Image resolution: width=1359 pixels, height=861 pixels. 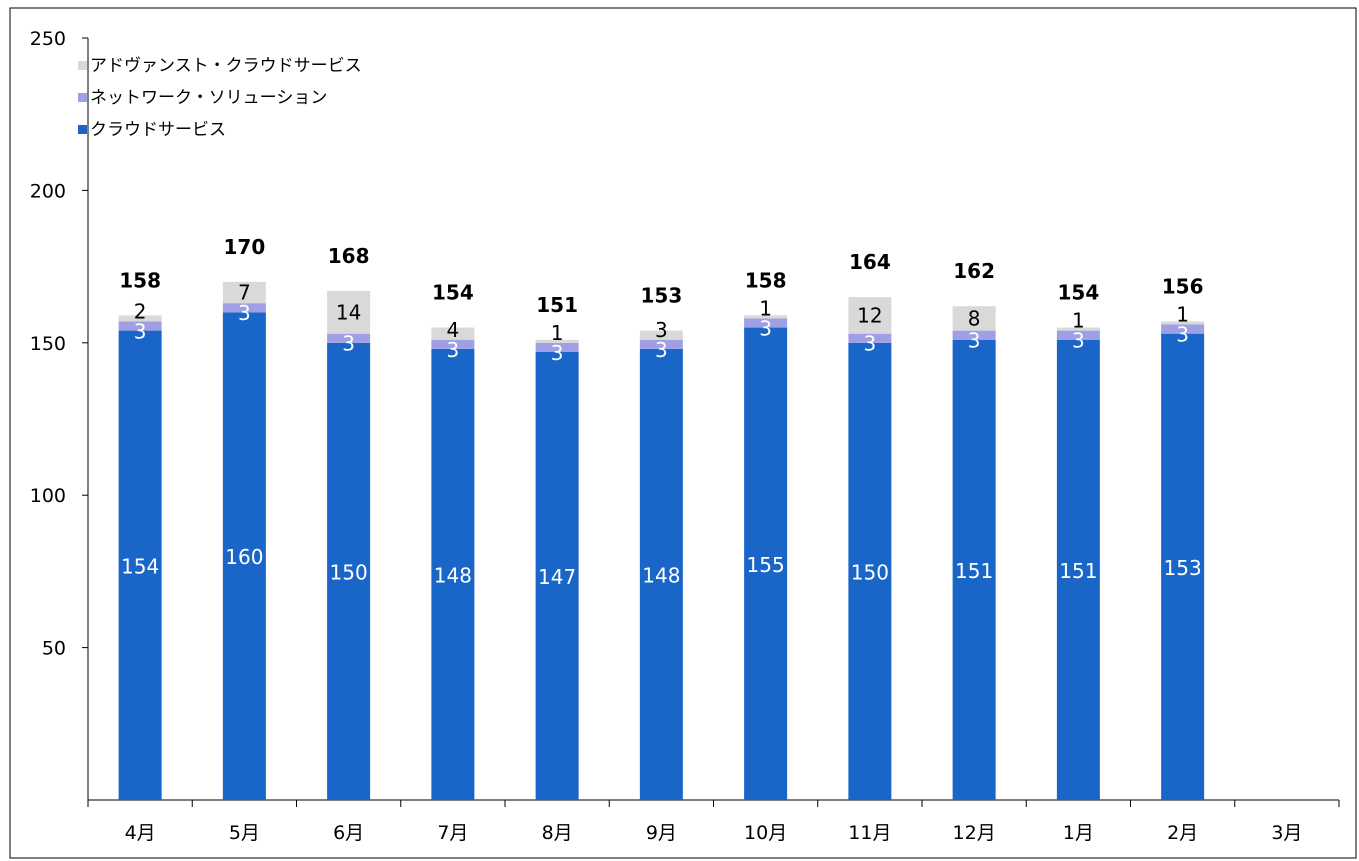 What do you see at coordinates (54, 649) in the screenshot?
I see `y-tick-label: 50` at bounding box center [54, 649].